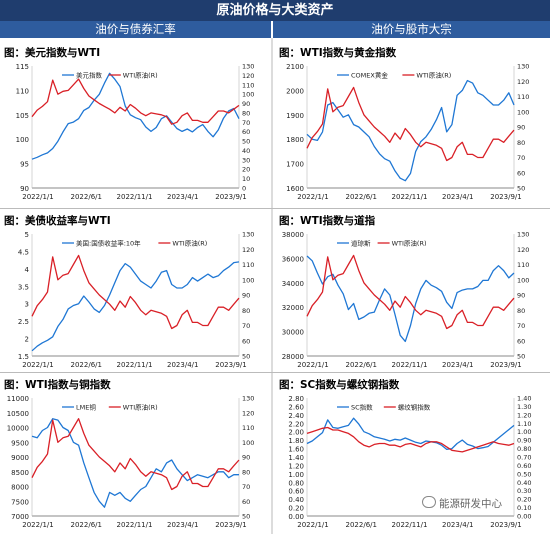  I want to click on y-right-tick-label: 0.30, so click(524, 491).